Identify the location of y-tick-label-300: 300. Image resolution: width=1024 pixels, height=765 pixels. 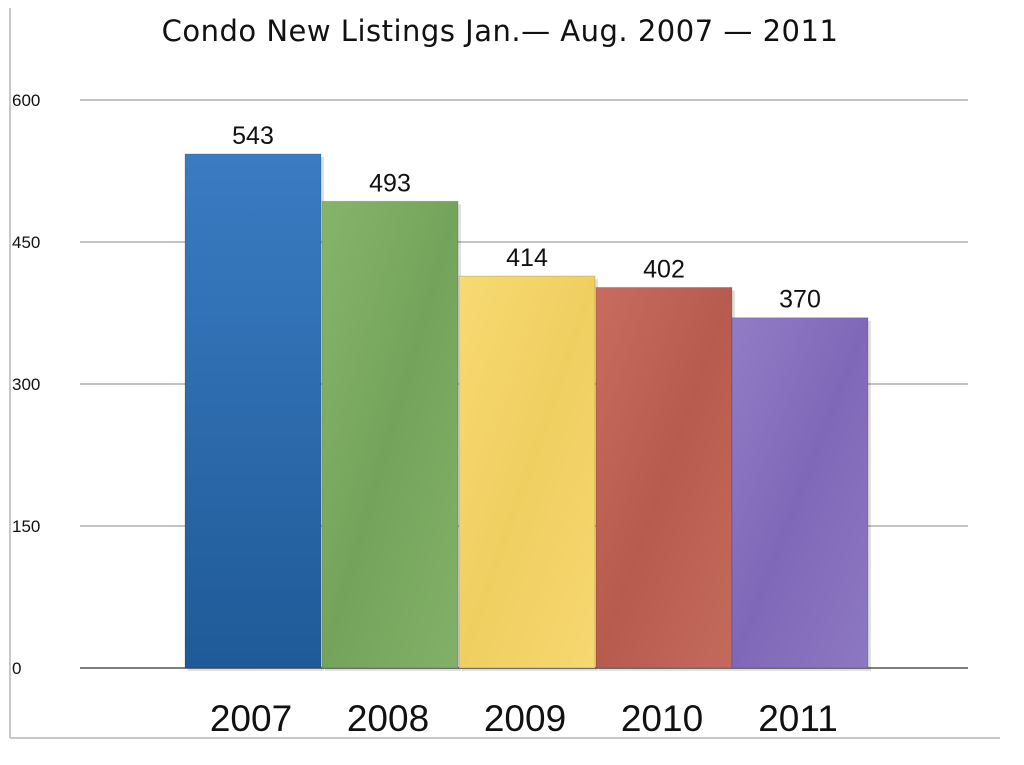
(26, 384).